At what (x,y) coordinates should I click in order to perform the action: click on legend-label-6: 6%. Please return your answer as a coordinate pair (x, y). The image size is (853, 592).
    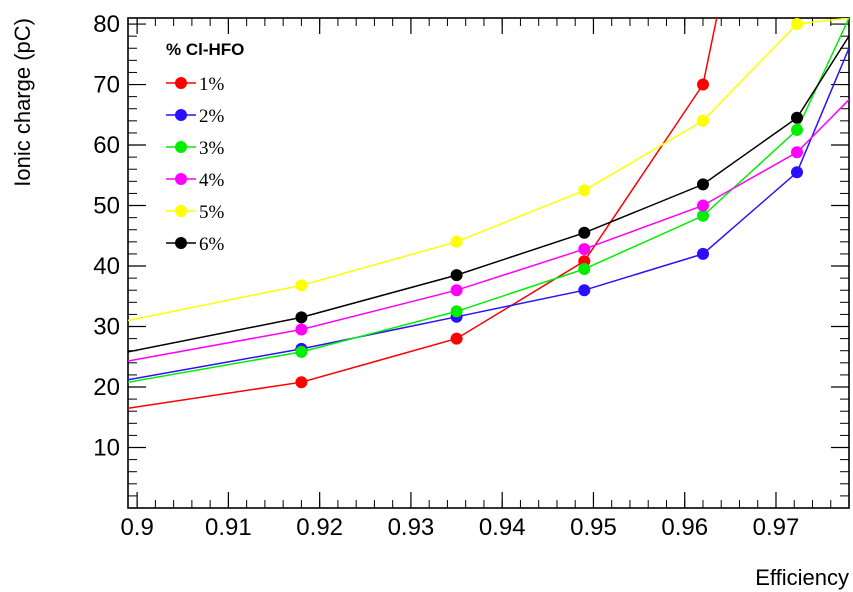
    Looking at the image, I should click on (212, 244).